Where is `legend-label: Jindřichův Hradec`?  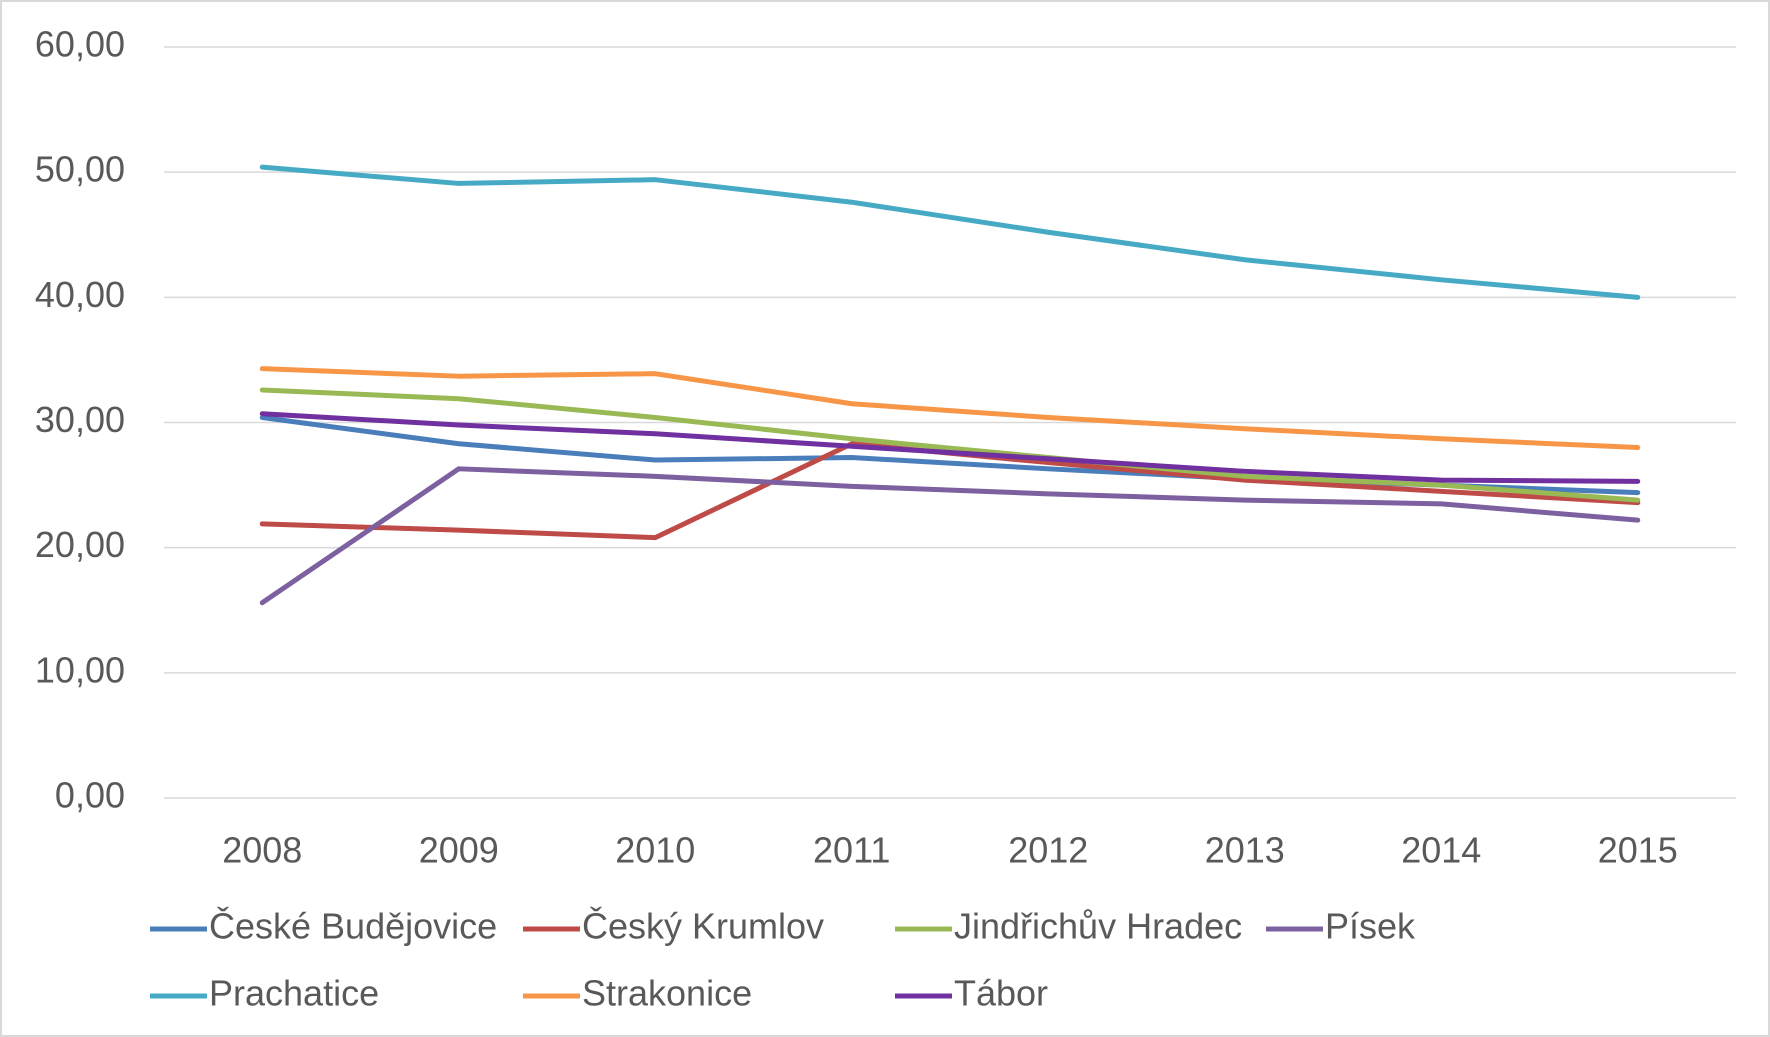 legend-label: Jindřichův Hradec is located at coordinates (1098, 926).